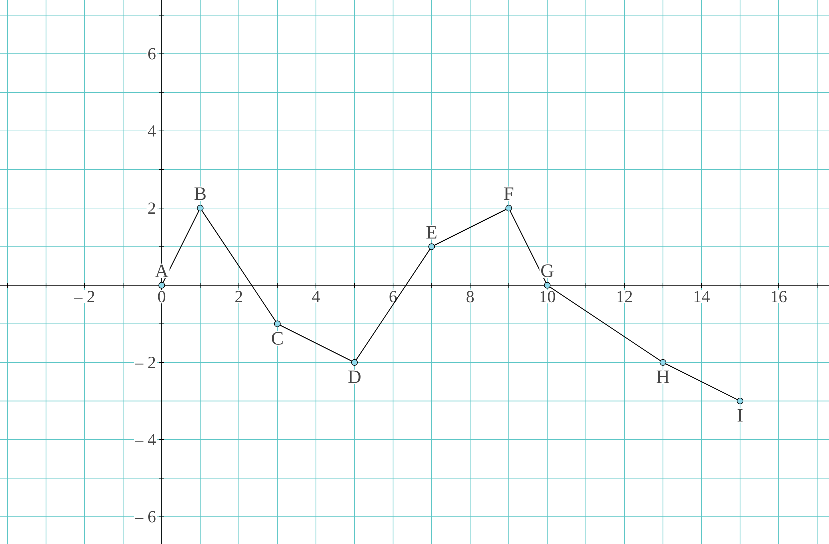 The width and height of the screenshot is (829, 544). Describe the element at coordinates (547, 271) in the screenshot. I see `annotation: G` at that location.